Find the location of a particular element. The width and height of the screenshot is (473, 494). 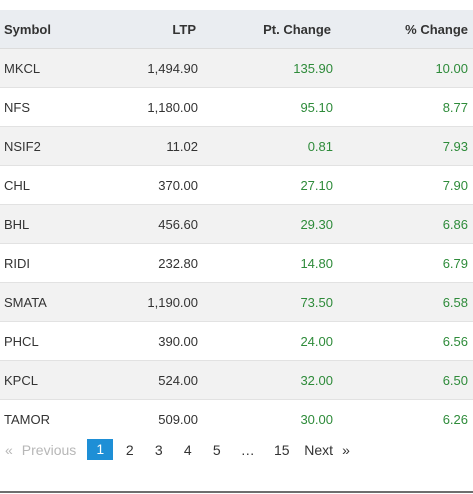

table-row: BHL 456.60 29.30 6.86 is located at coordinates (236, 224).